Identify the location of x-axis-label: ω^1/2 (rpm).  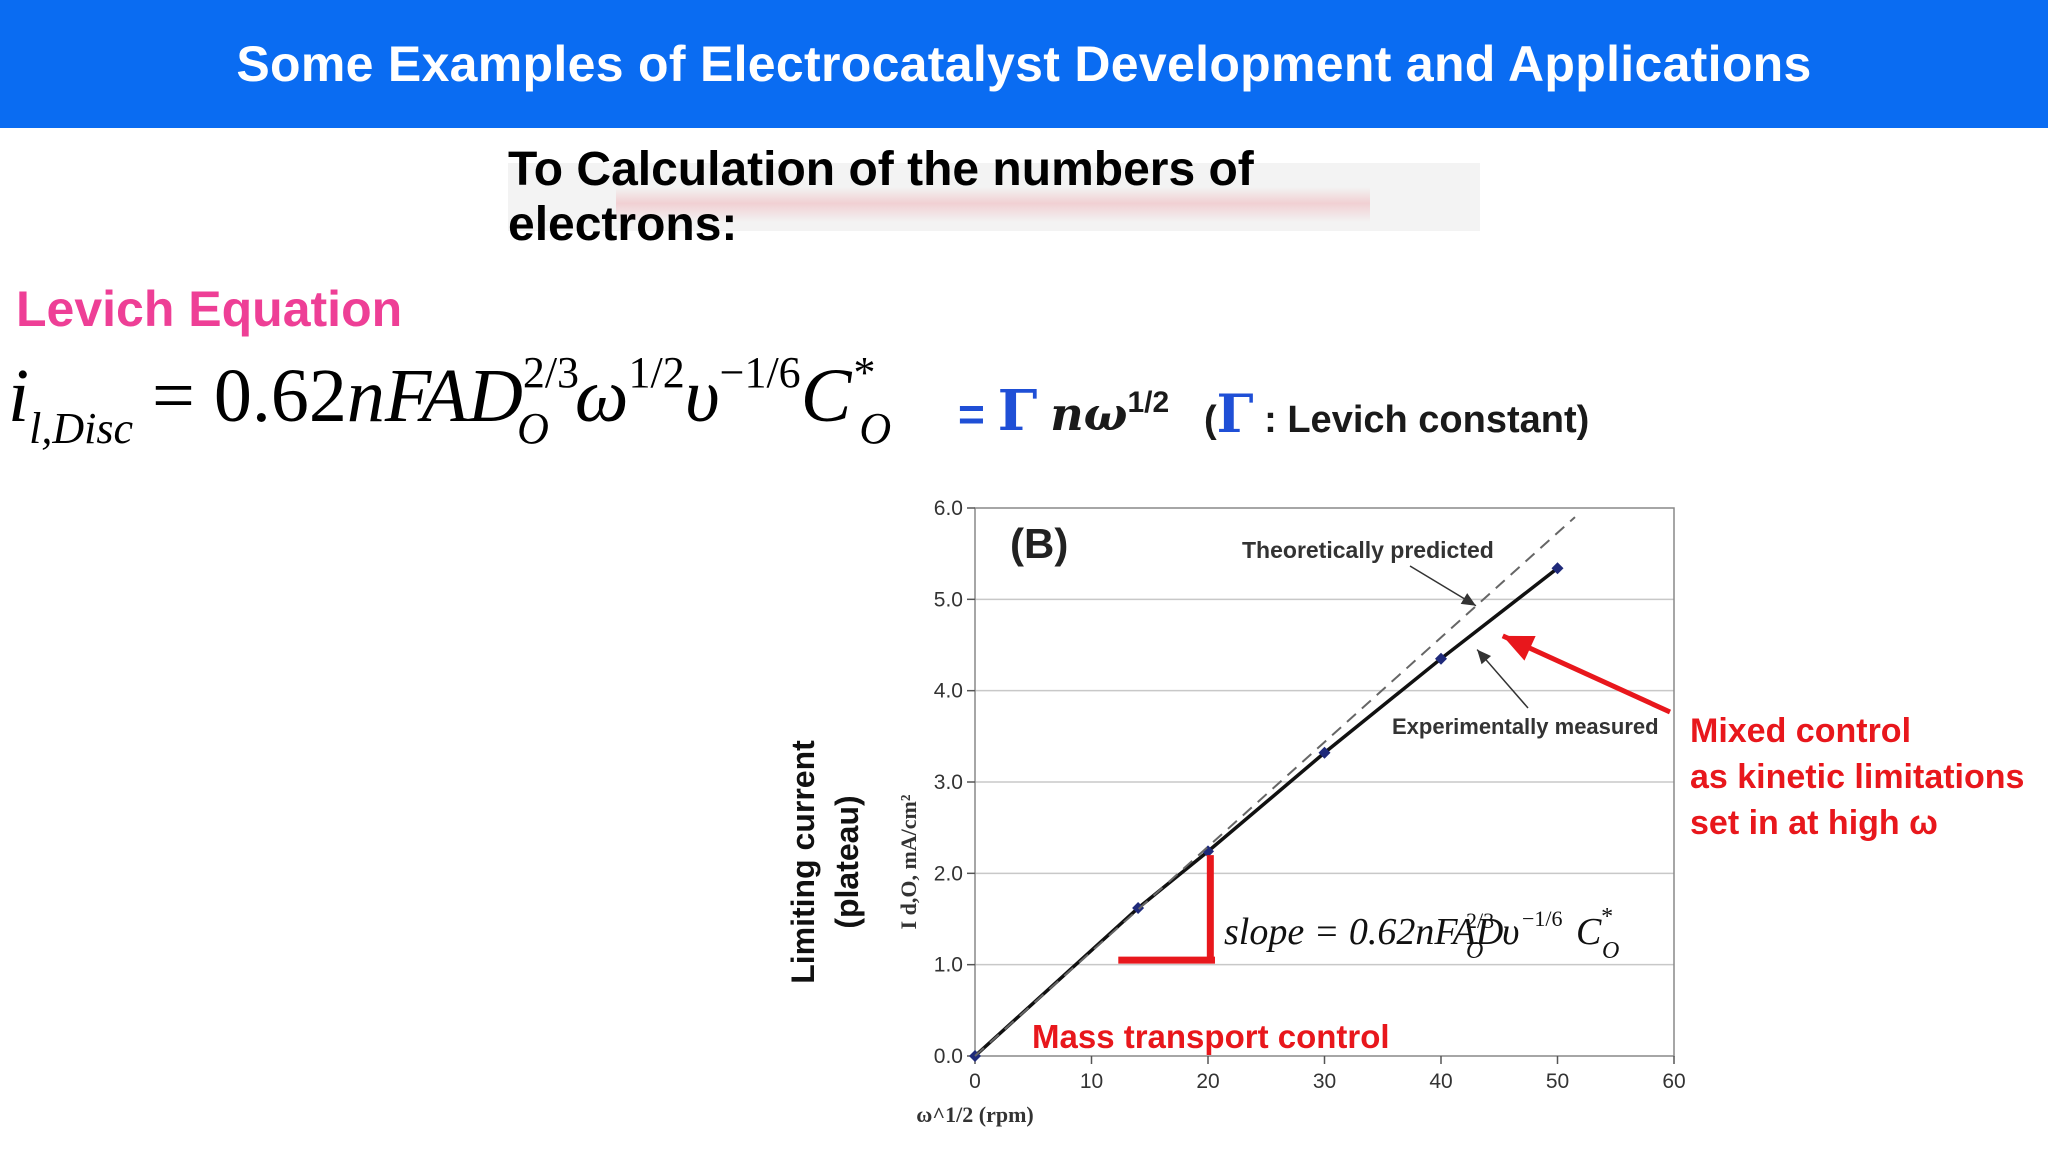
(974, 1114).